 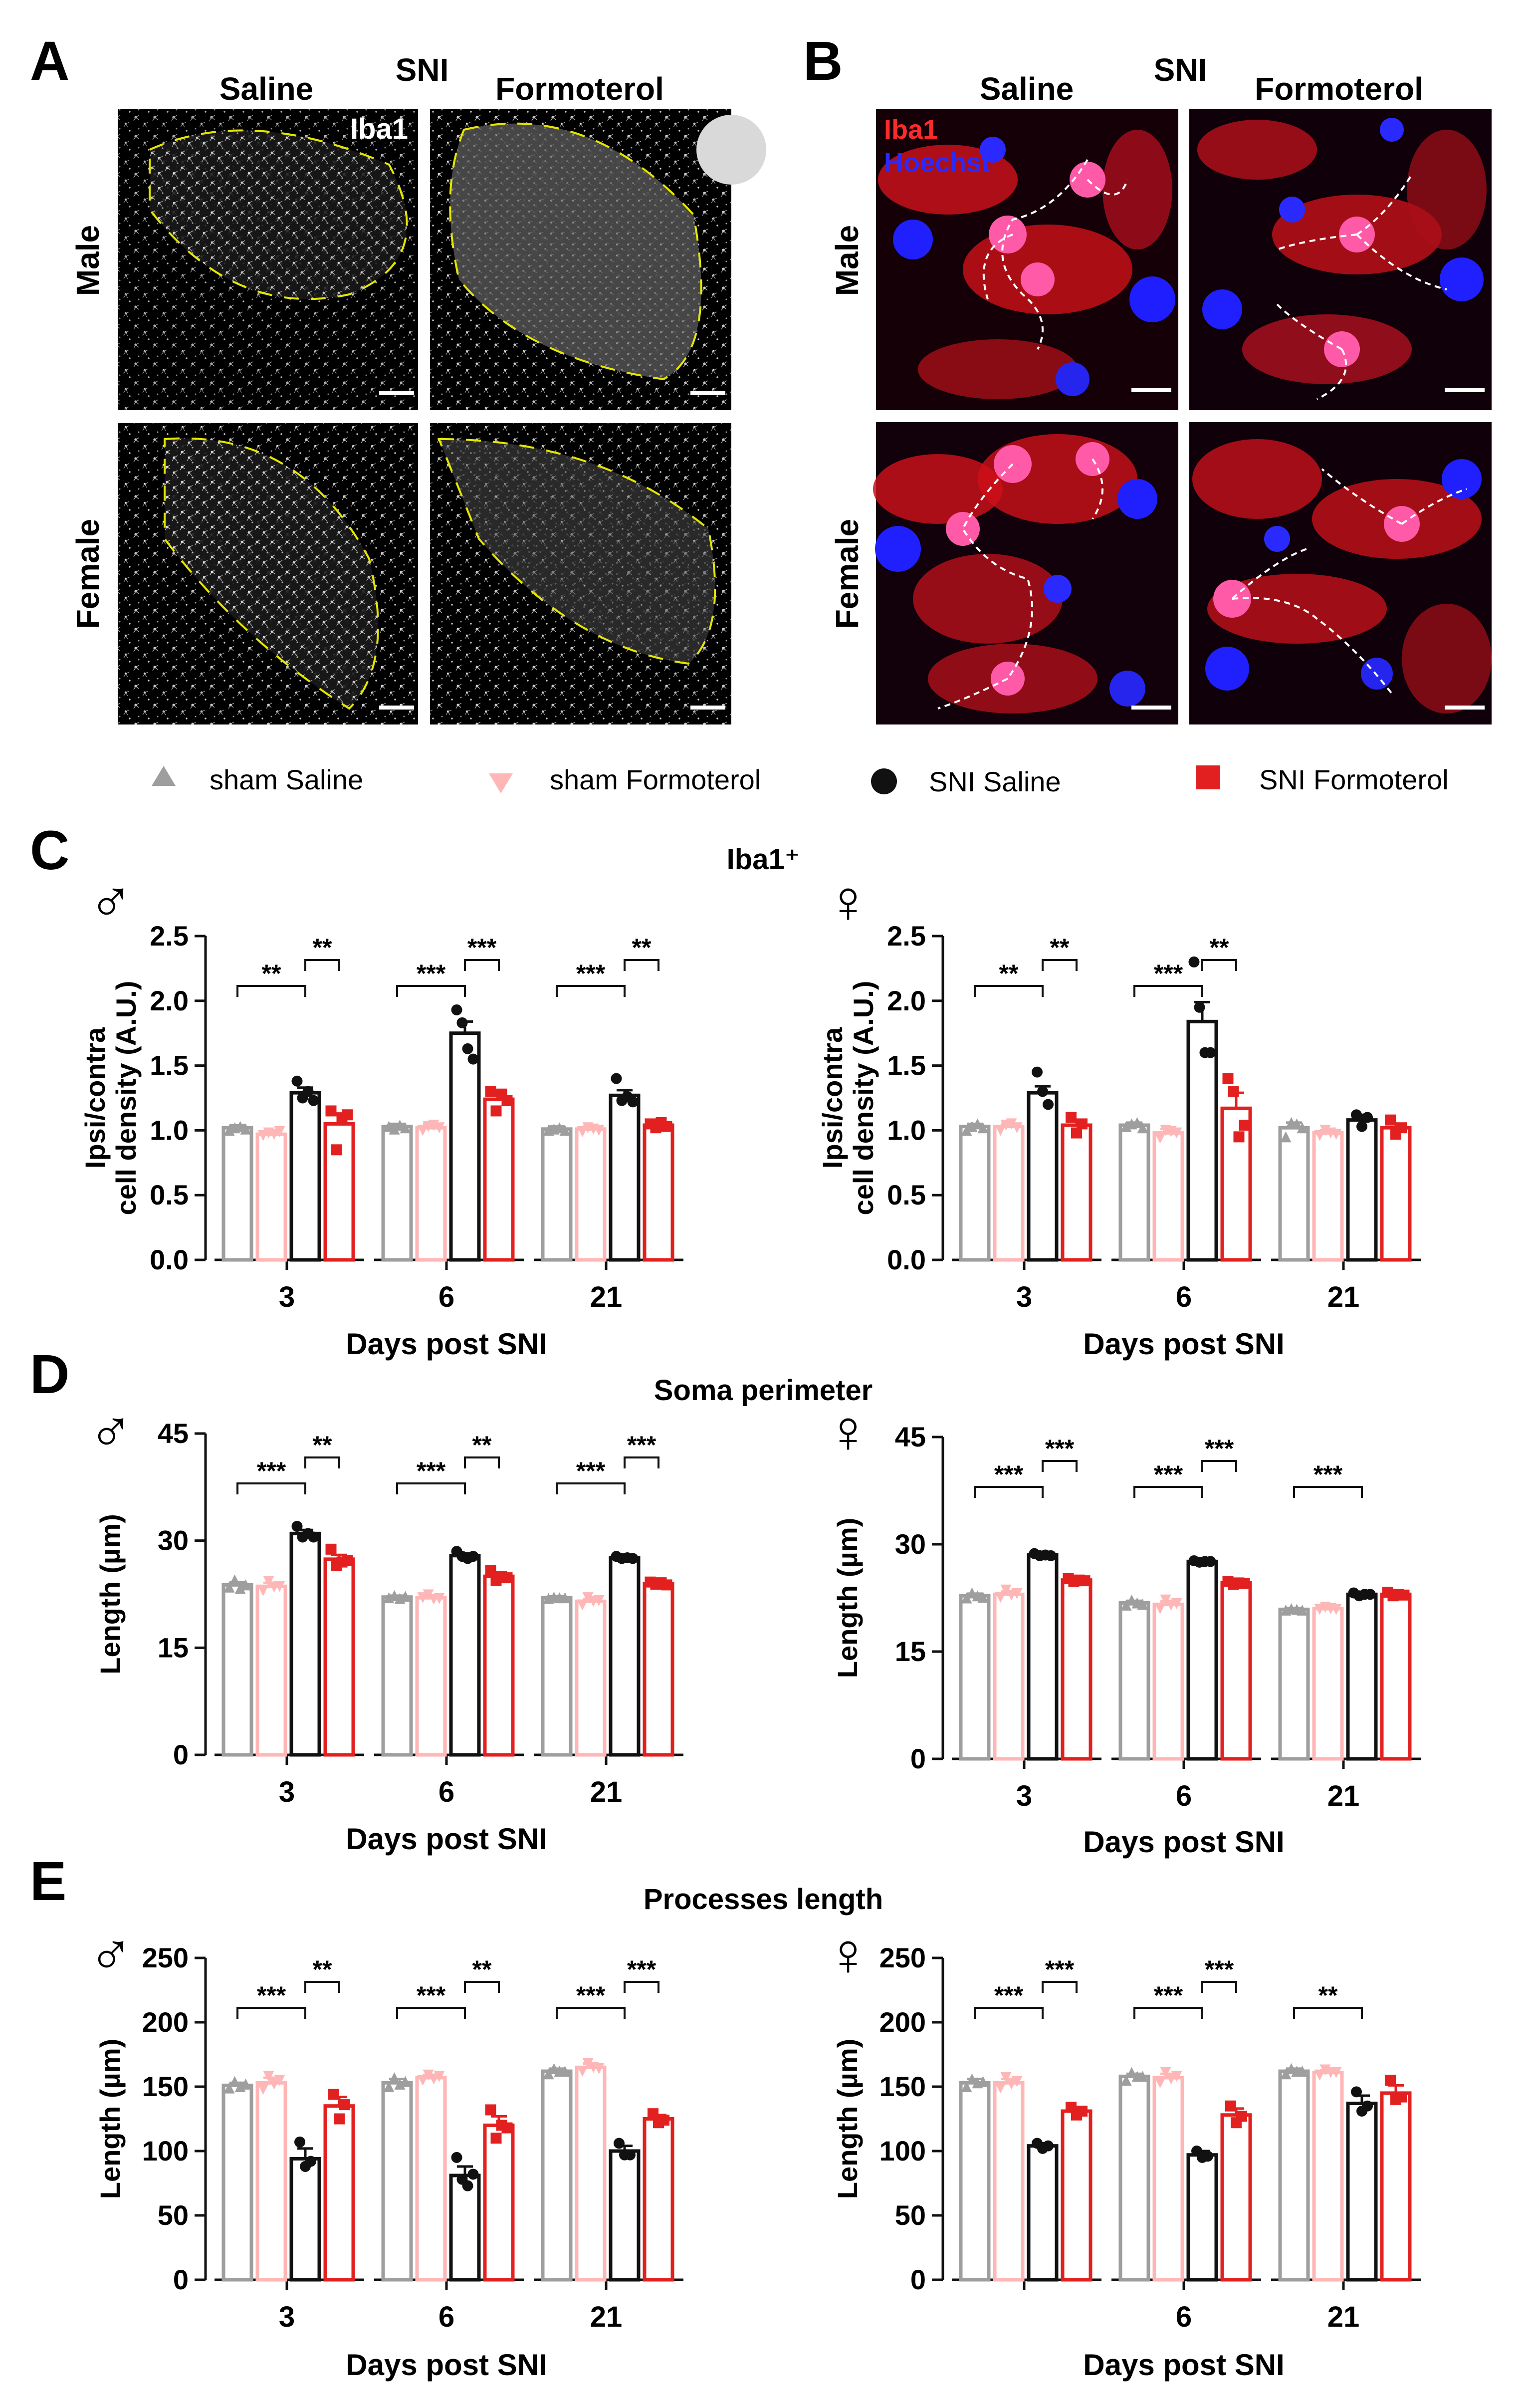 What do you see at coordinates (287, 2317) in the screenshot?
I see `x-tick-label: 3` at bounding box center [287, 2317].